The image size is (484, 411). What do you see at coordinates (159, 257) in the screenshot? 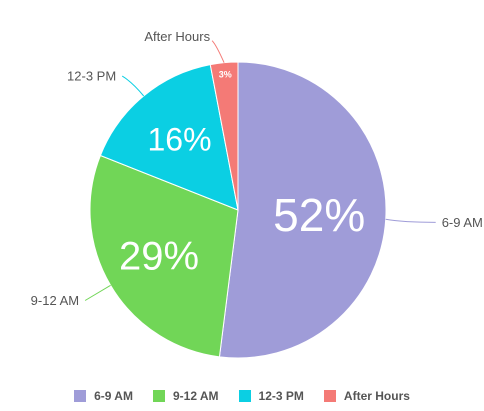
I see `slice-value-label-9-12-am: 29%` at bounding box center [159, 257].